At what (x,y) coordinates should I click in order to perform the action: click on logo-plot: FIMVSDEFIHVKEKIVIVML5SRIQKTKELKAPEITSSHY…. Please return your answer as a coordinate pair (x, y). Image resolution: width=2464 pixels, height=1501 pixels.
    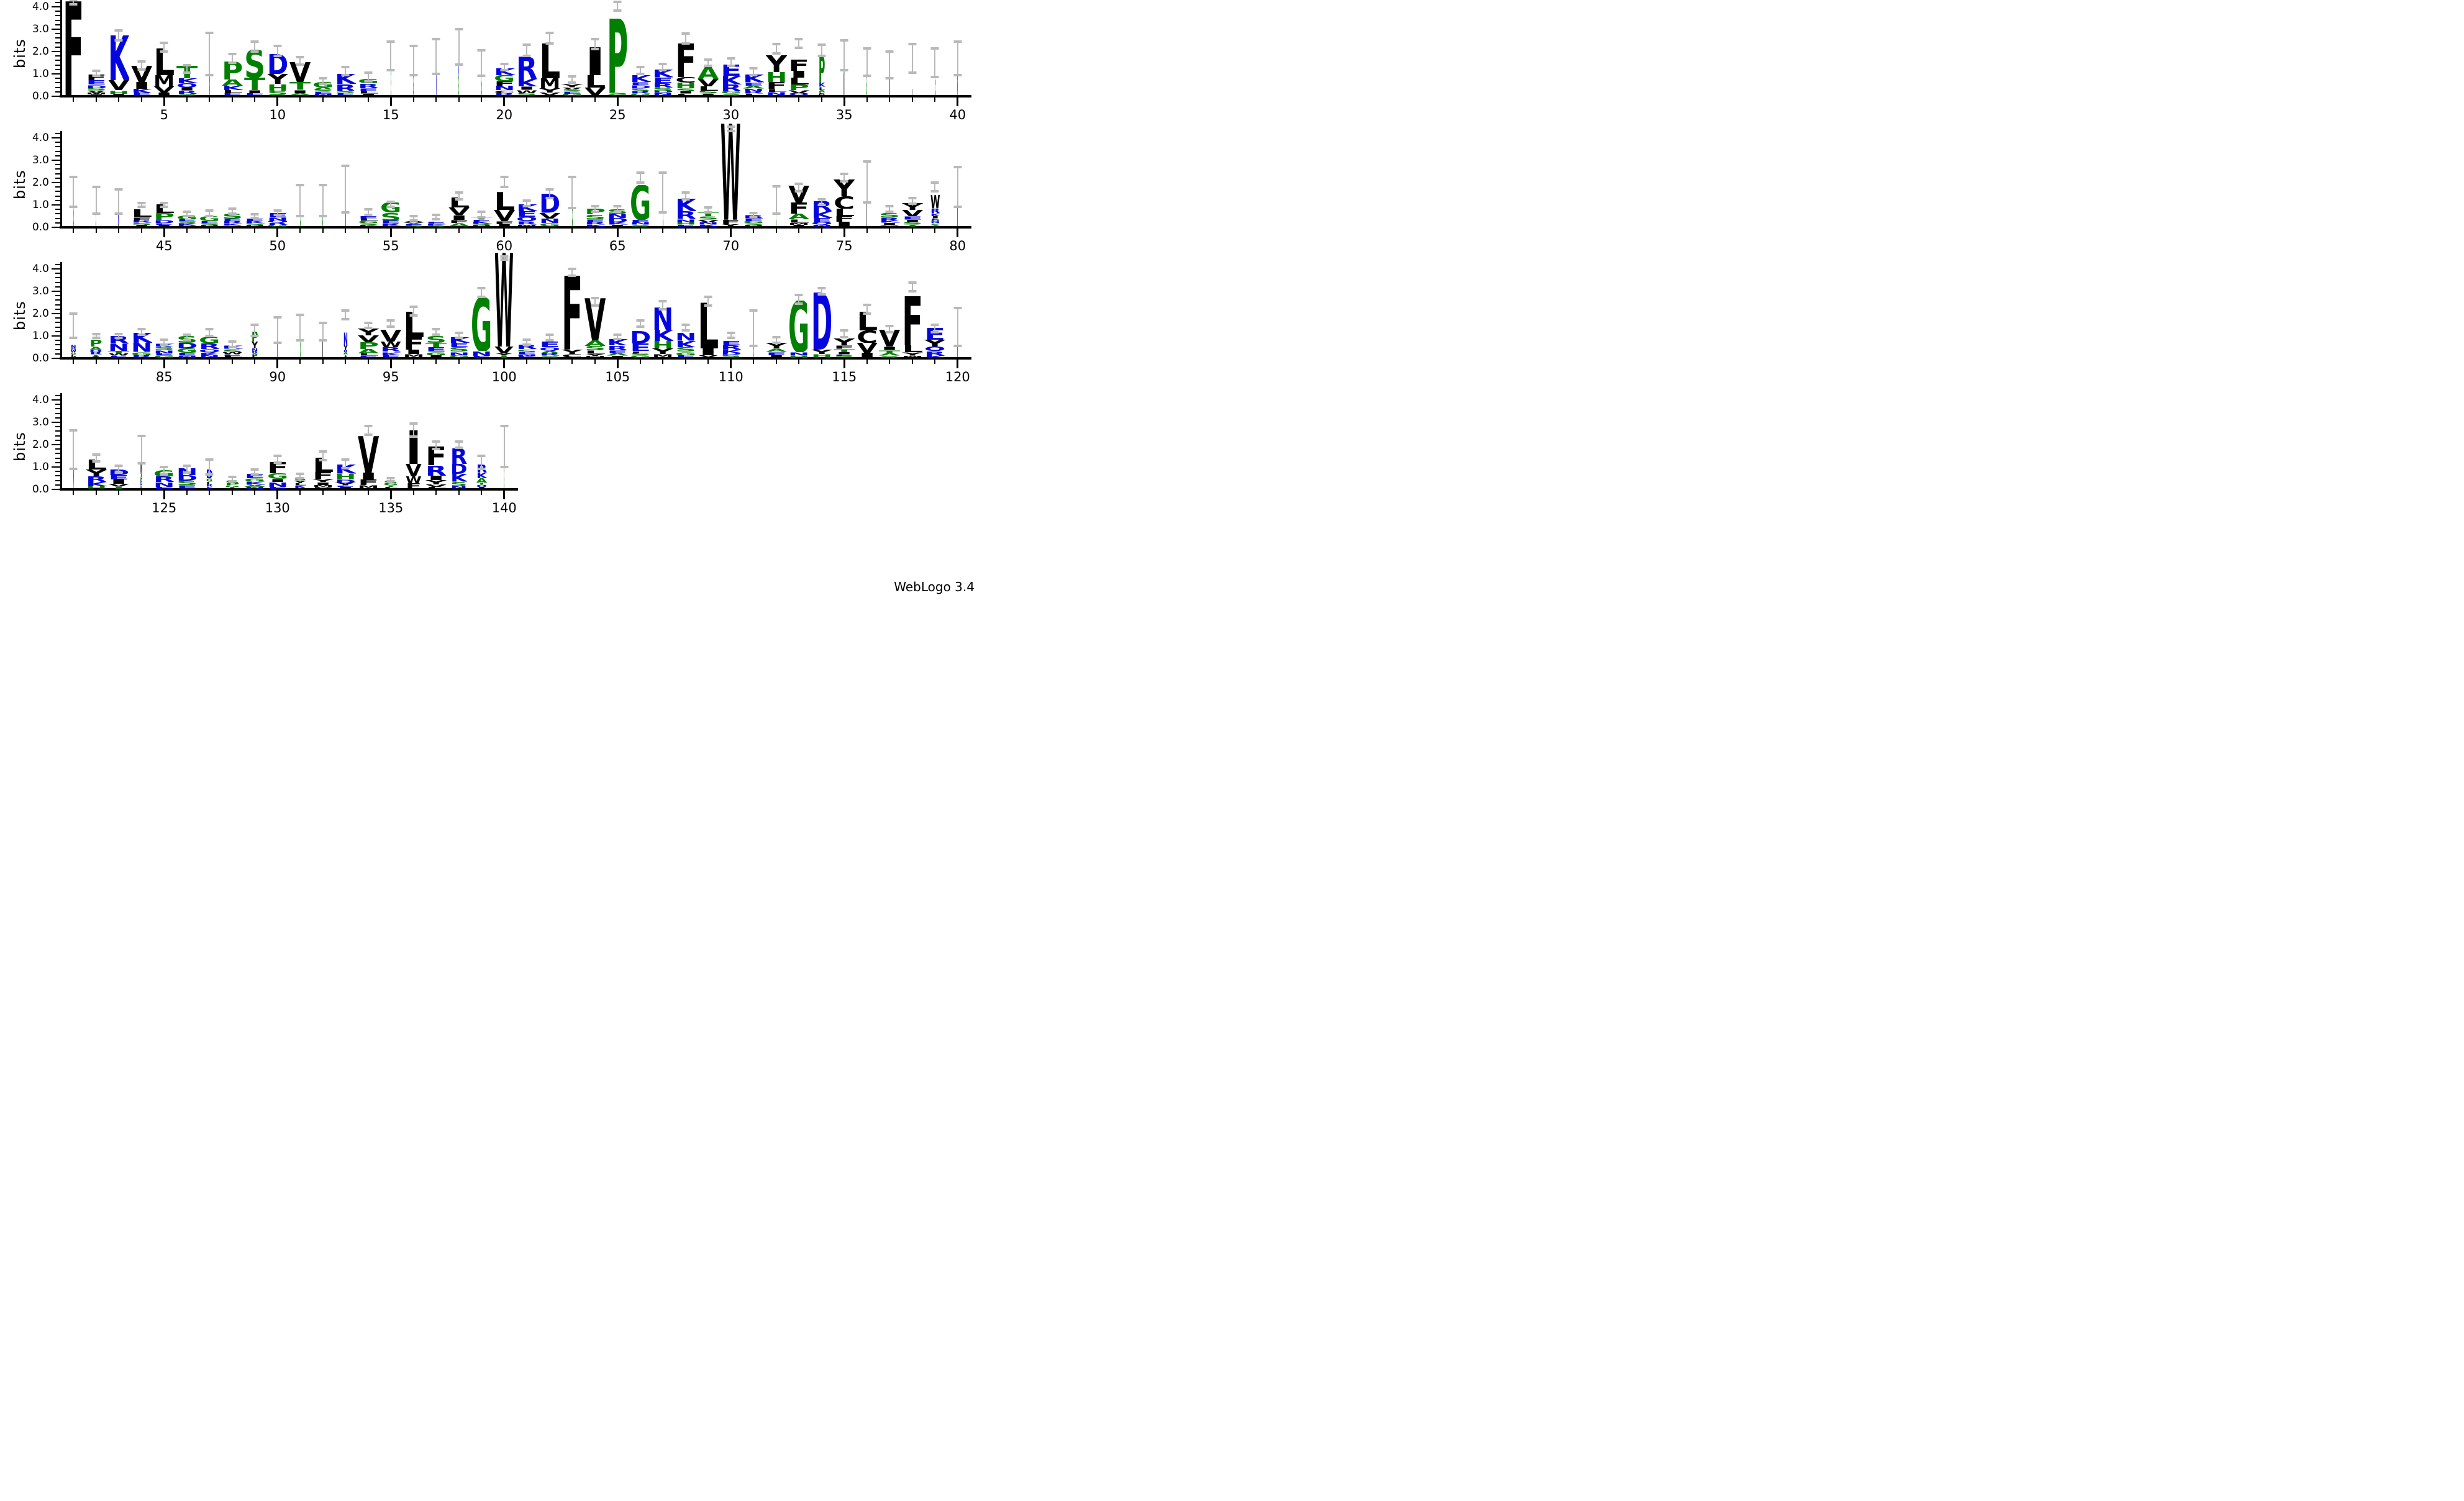
    Looking at the image, I should click on (515, 61).